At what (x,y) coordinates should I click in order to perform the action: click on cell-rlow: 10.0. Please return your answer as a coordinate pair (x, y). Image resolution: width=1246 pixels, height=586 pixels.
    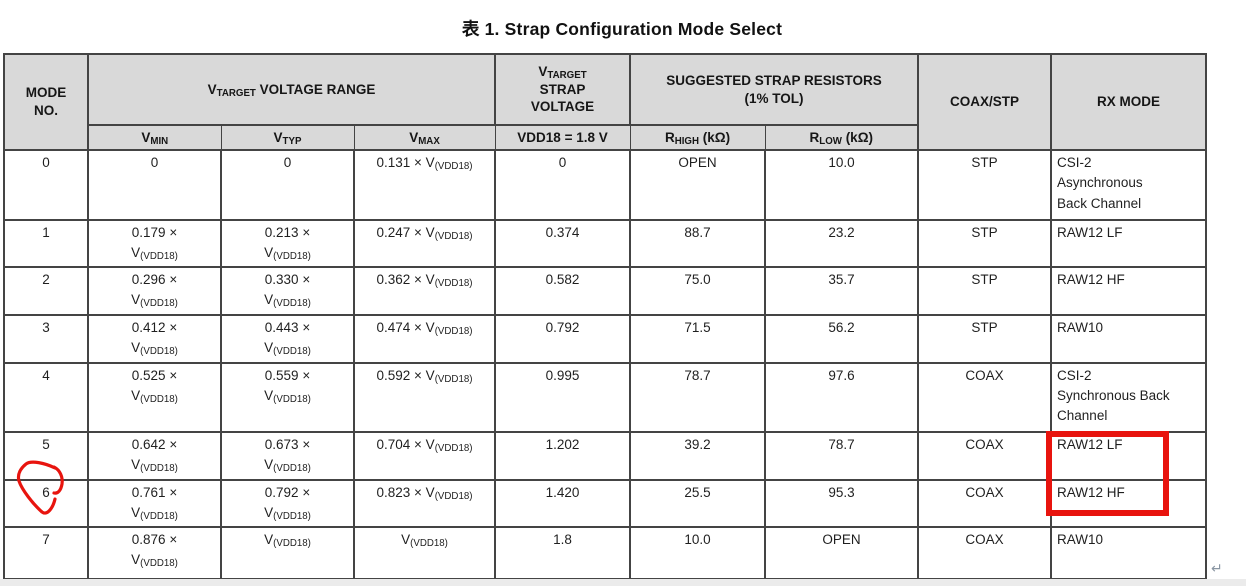
    Looking at the image, I should click on (842, 185).